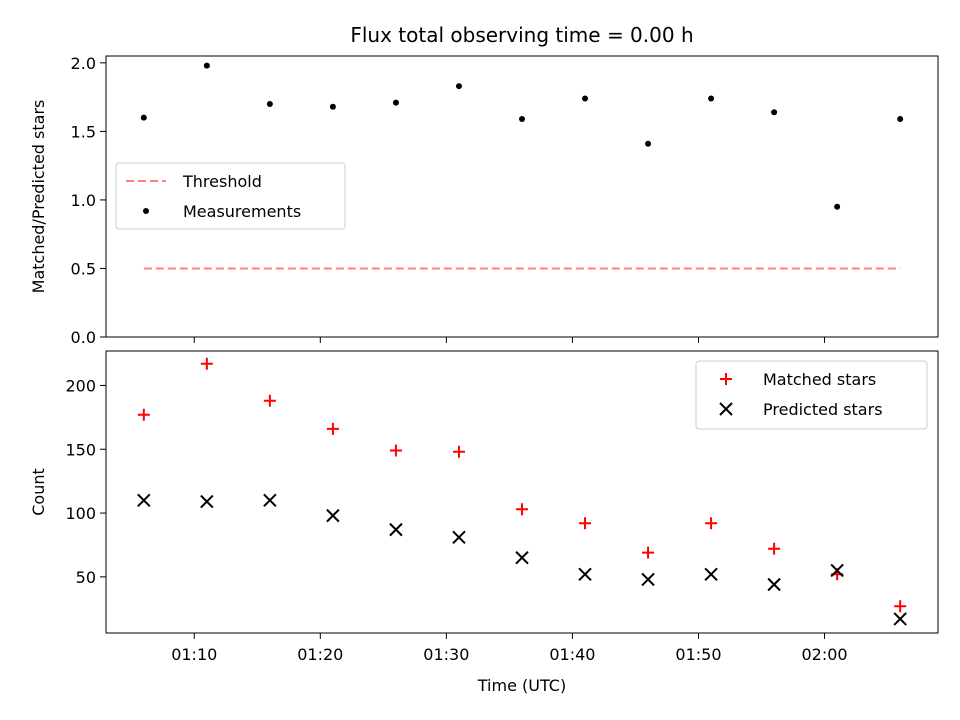 This screenshot has width=960, height=720. I want to click on figure-title: Flux total observing time = 0.00 h, so click(521, 35).